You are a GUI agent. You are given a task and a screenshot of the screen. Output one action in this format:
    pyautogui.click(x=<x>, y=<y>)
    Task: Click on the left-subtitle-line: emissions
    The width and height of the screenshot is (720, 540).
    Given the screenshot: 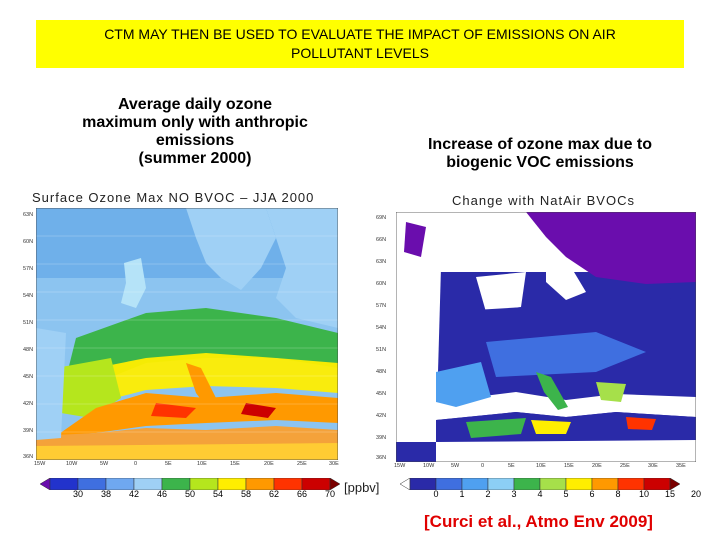 What is the action you would take?
    pyautogui.click(x=195, y=140)
    